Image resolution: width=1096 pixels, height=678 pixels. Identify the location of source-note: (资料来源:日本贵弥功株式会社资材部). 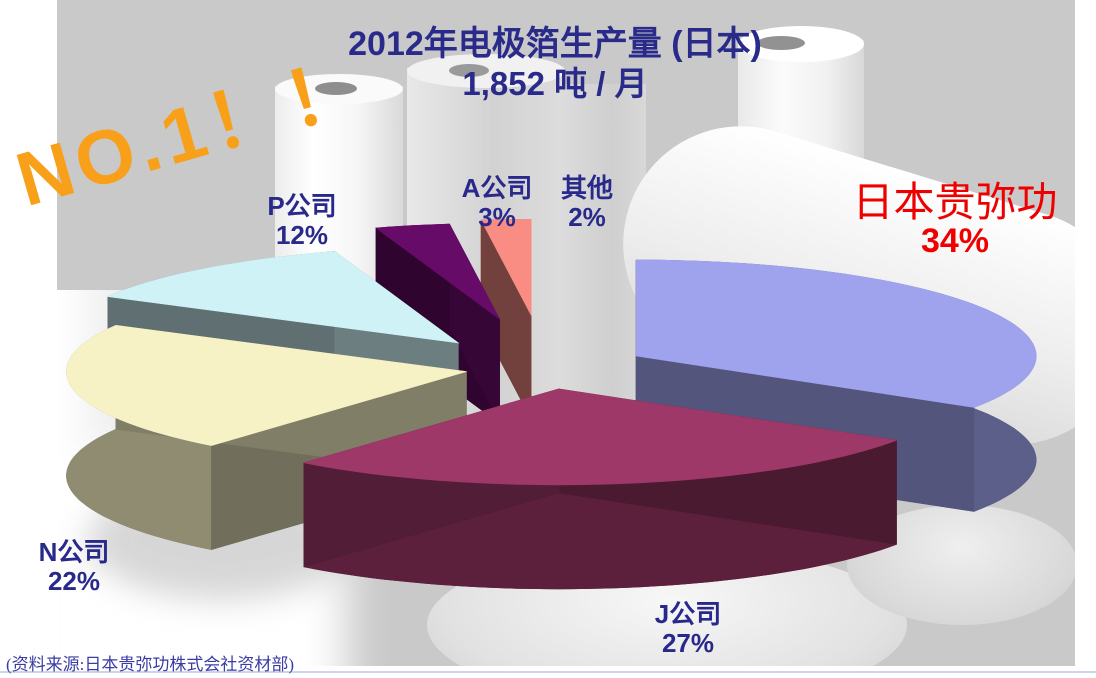
(150, 664).